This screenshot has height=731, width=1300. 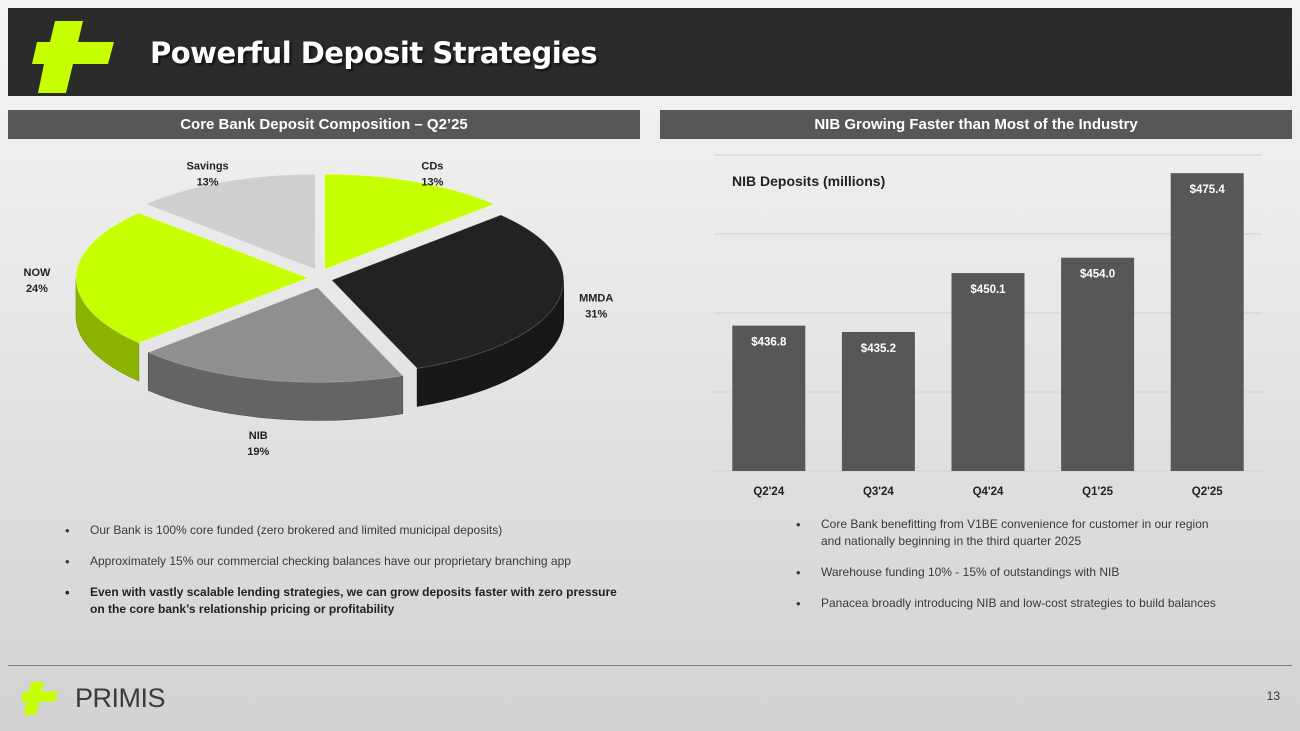 I want to click on slide-title: Powerful Deposit Strategies, so click(x=374, y=53).